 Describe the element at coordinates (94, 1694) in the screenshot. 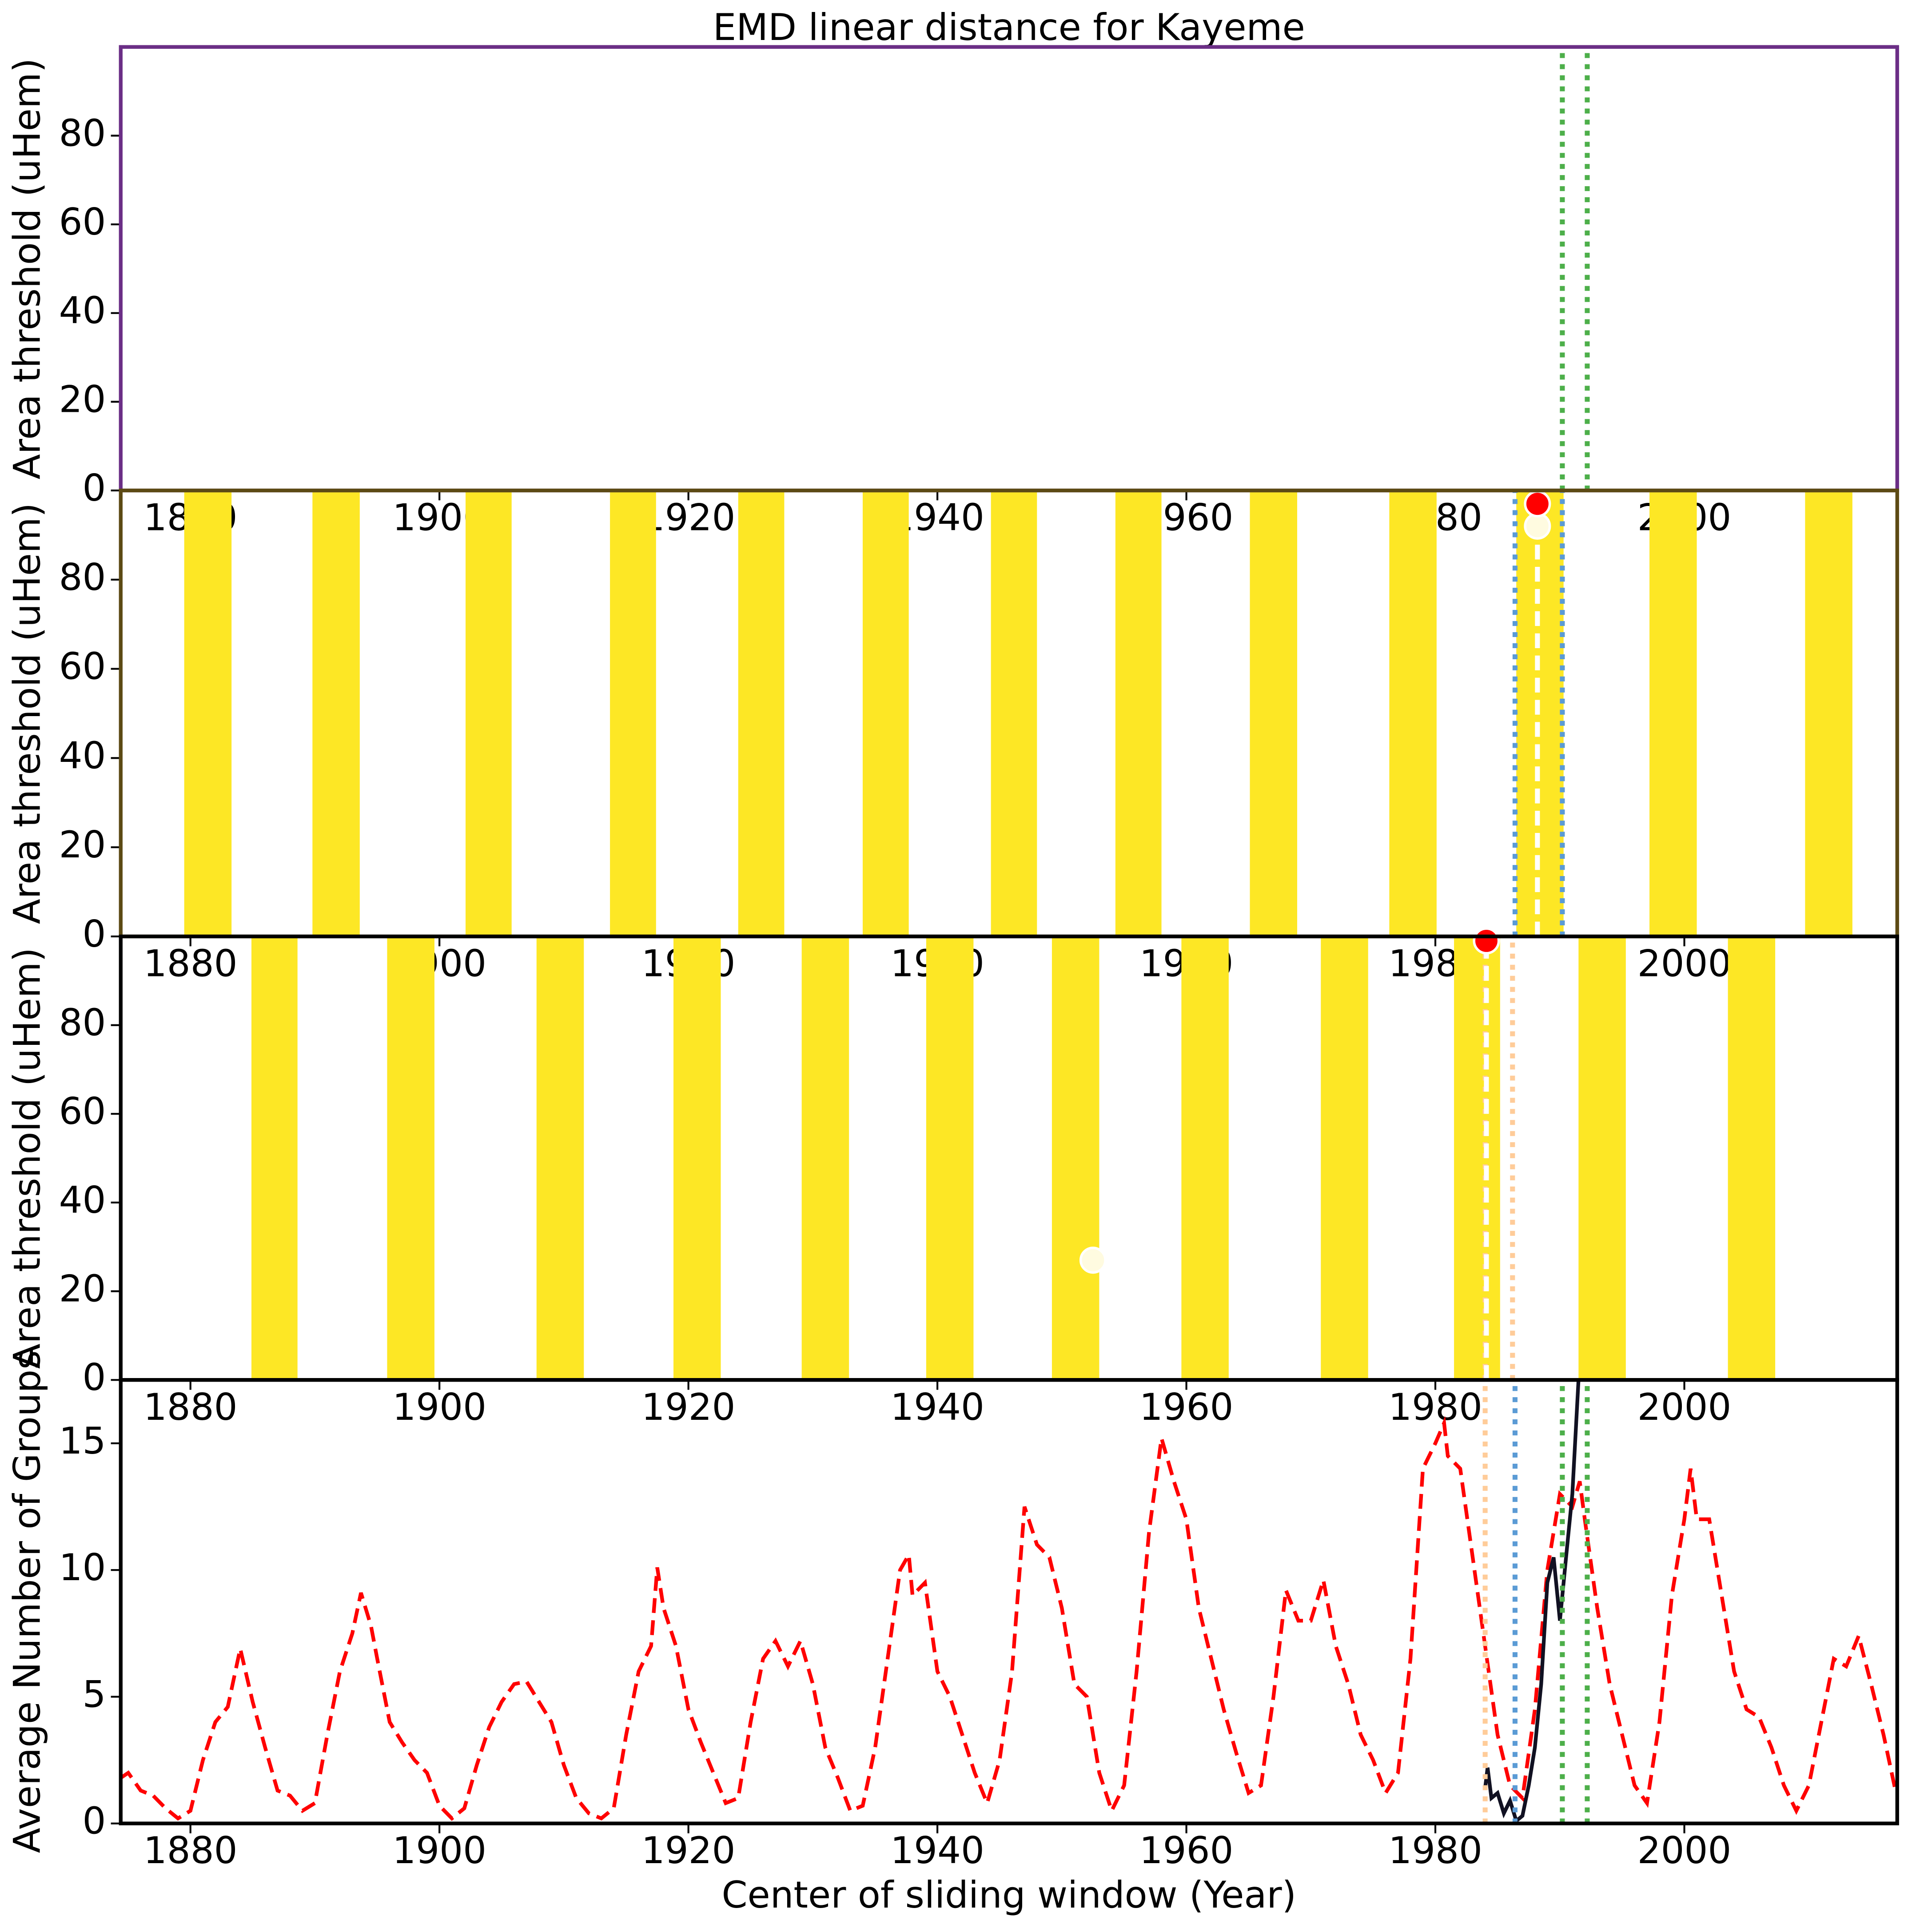

I see `y-tick-label: 5` at that location.